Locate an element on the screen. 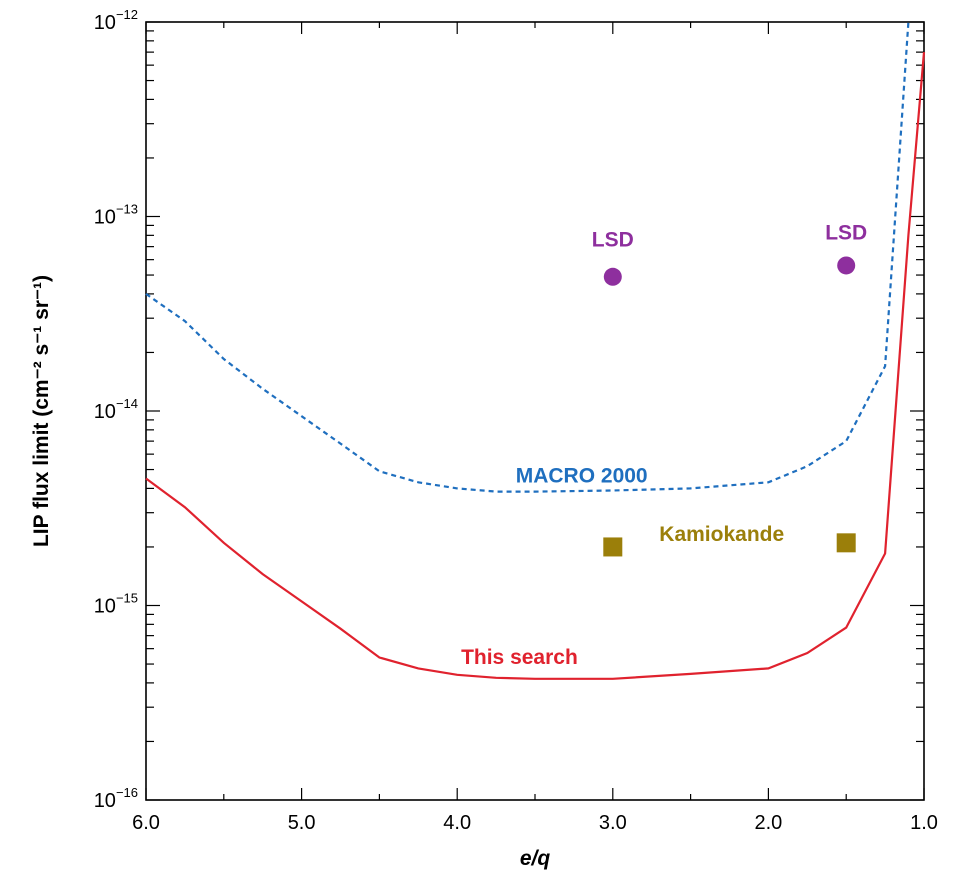 The width and height of the screenshot is (965, 875). y-axis-title: LIP flux limit (cm⁻² s⁻¹ sr⁻¹) is located at coordinates (41, 411).